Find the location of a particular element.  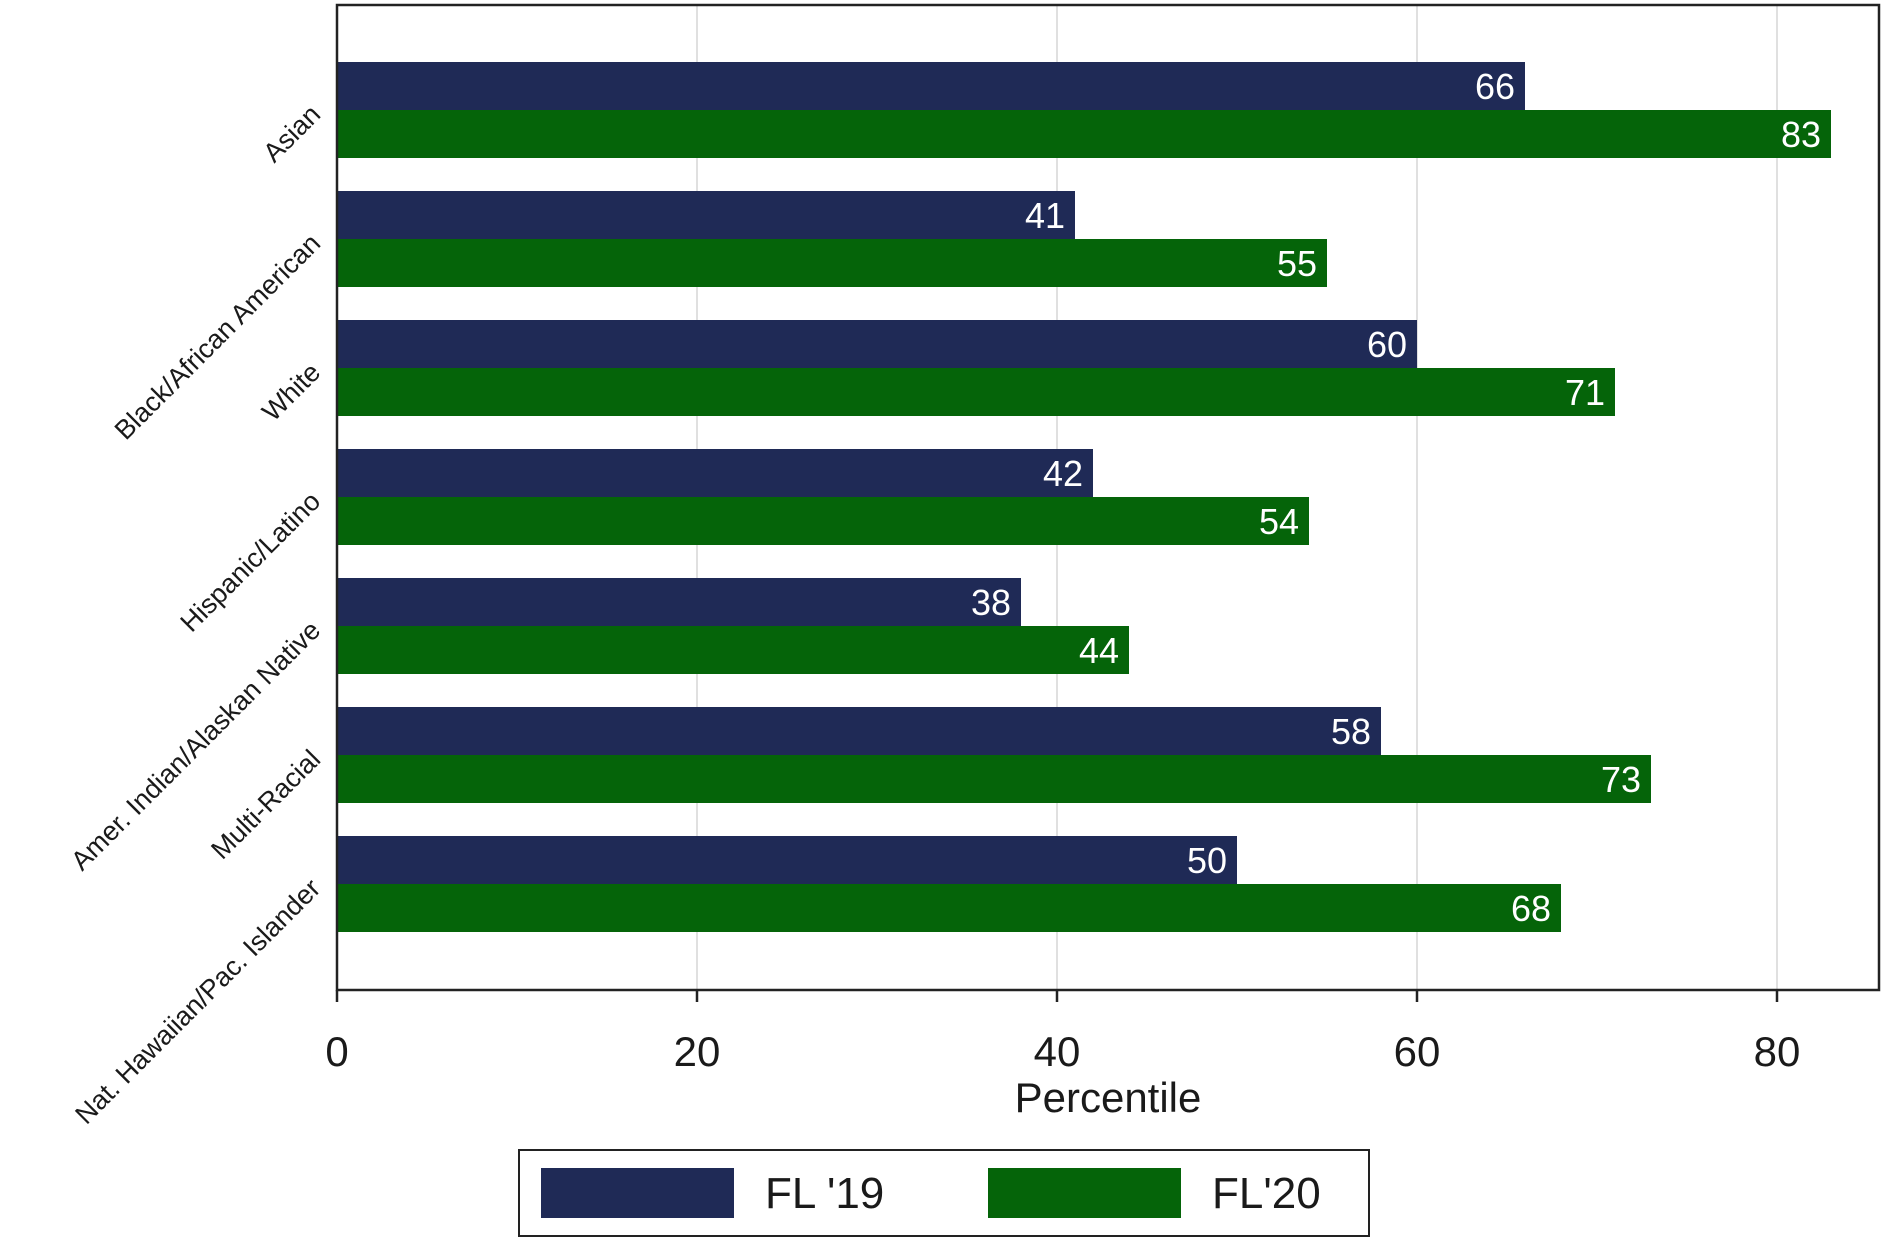

x-axis: 0 20 40 60 80 is located at coordinates (1062, 1032).